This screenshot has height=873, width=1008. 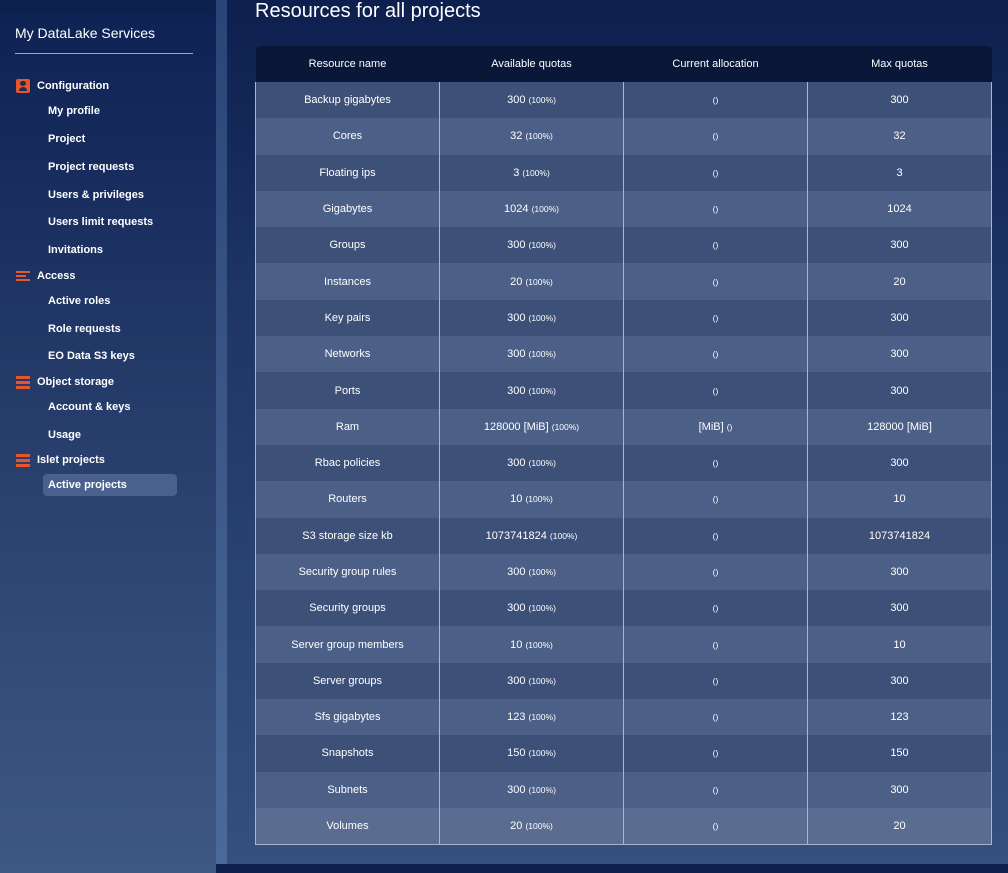 I want to click on table-row: Networks 300 (100%) () 300, so click(x=623, y=354).